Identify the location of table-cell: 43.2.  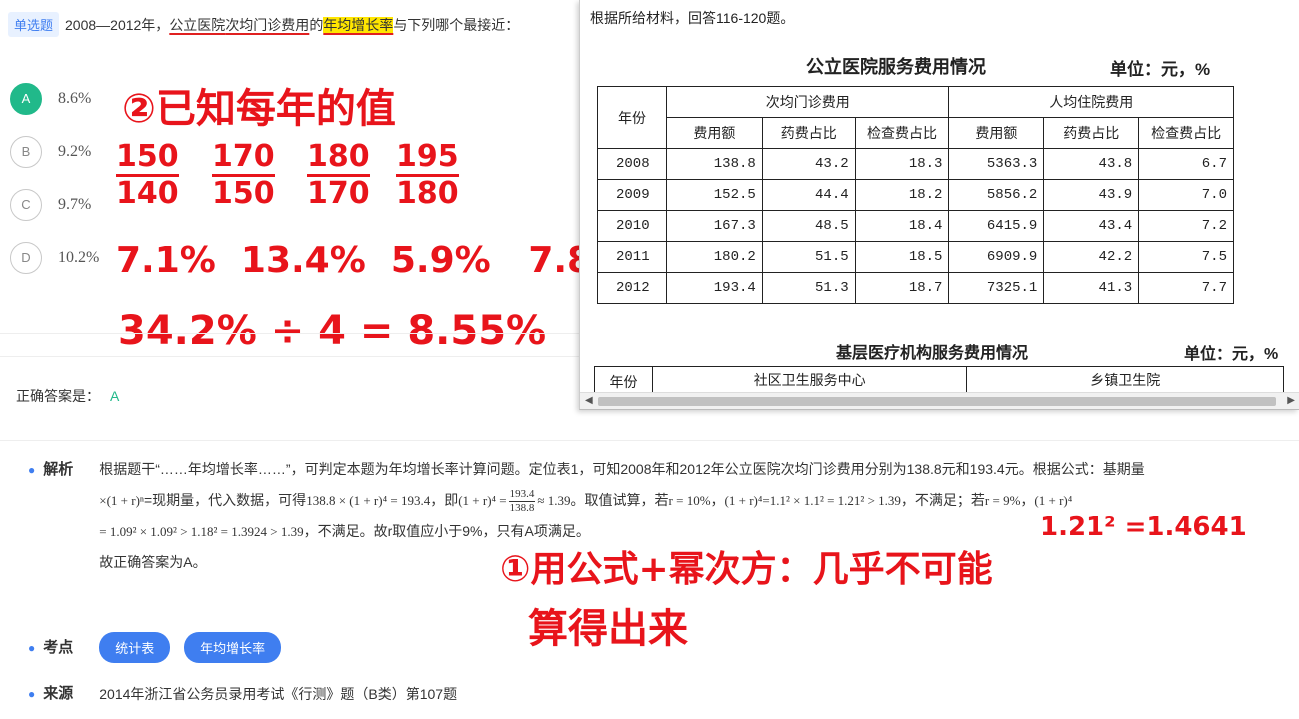
(808, 164).